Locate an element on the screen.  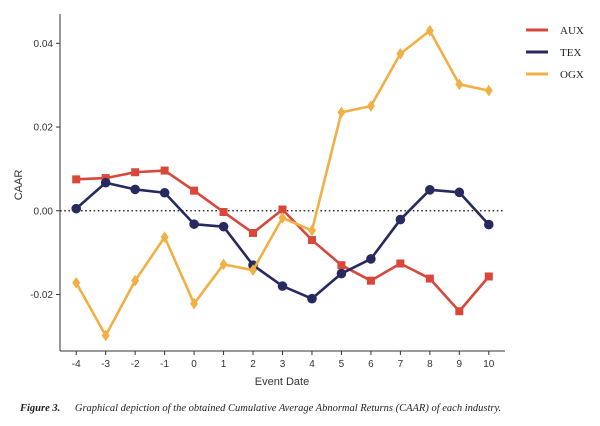
x-tick-label: 9 is located at coordinates (460, 364).